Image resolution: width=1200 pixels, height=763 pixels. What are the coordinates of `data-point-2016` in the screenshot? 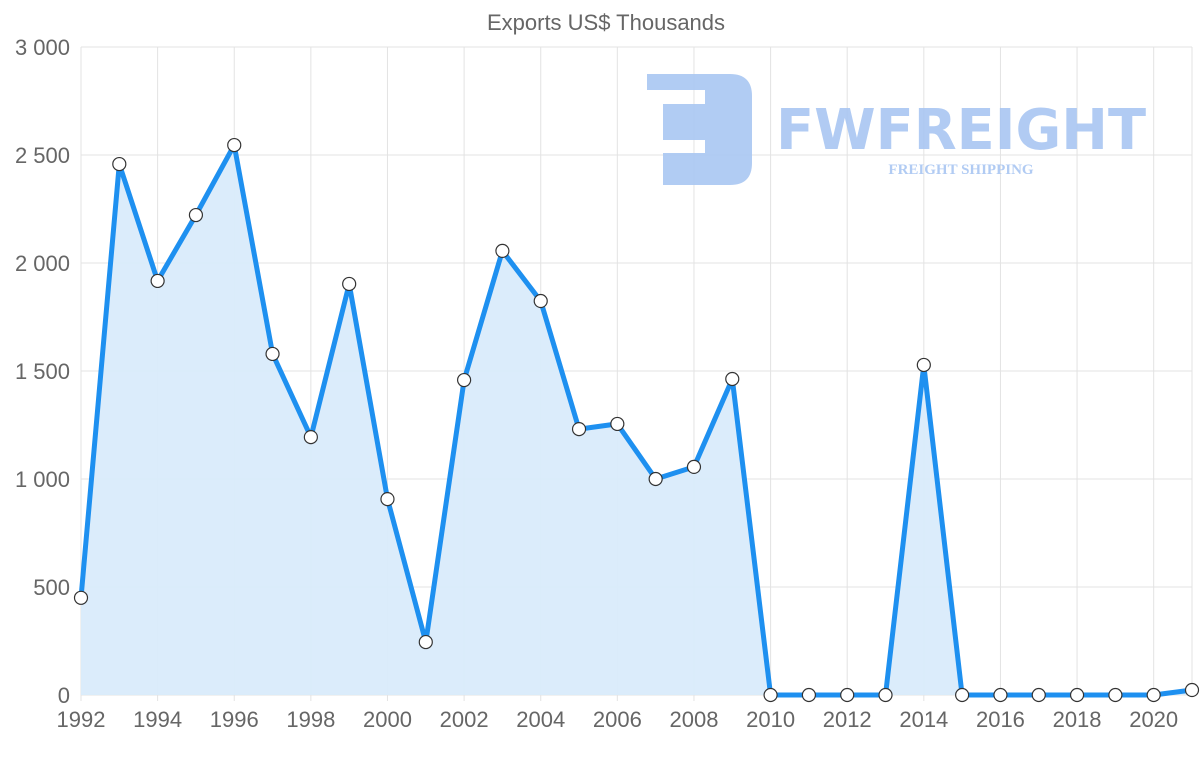 It's located at (1000, 695).